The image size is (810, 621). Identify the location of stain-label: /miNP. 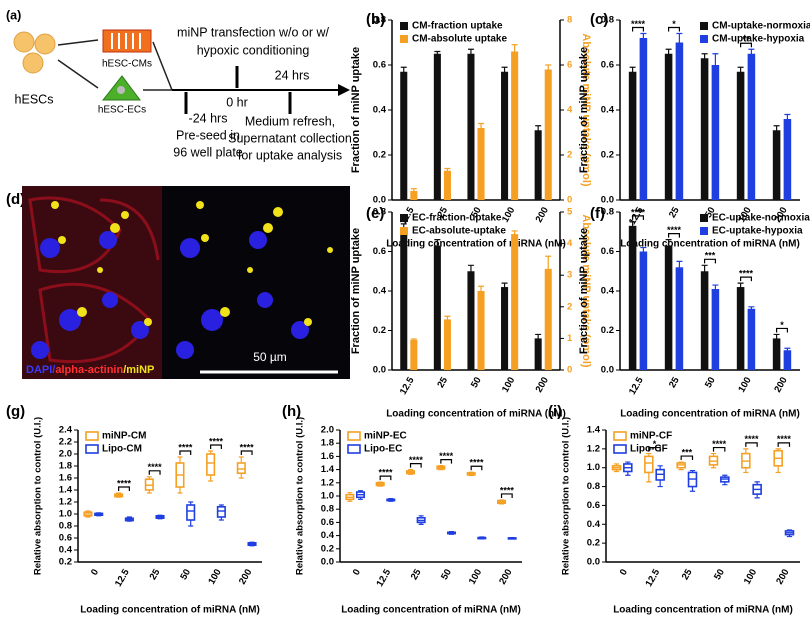
(138, 370).